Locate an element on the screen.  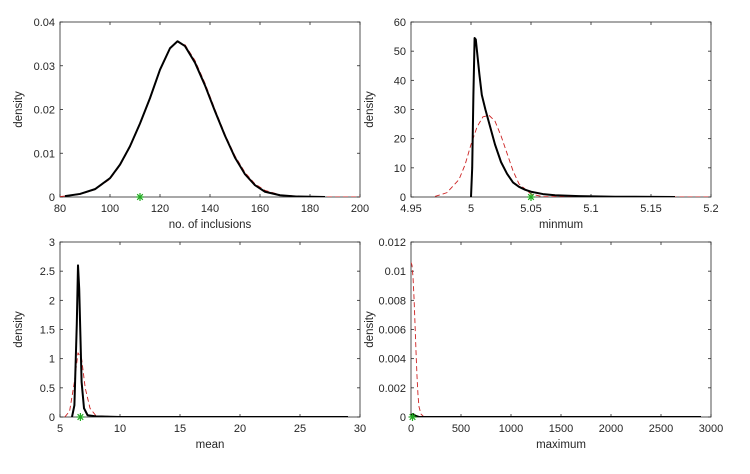
y-tick-label: 0.04 is located at coordinates (44, 23).